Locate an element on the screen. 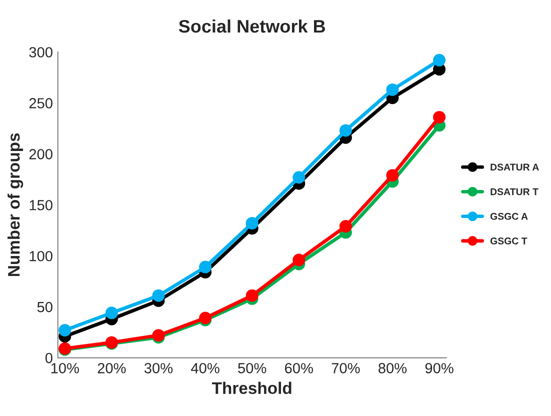  y-tick-label: 100 is located at coordinates (41, 256).